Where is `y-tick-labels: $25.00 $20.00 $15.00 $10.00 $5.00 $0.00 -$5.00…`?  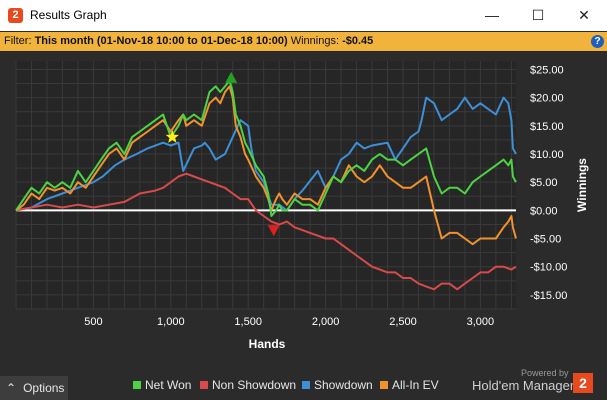
y-tick-labels: $25.00 $20.00 $15.00 $10.00 $5.00 $0.00 -$5.00… is located at coordinates (548, 182).